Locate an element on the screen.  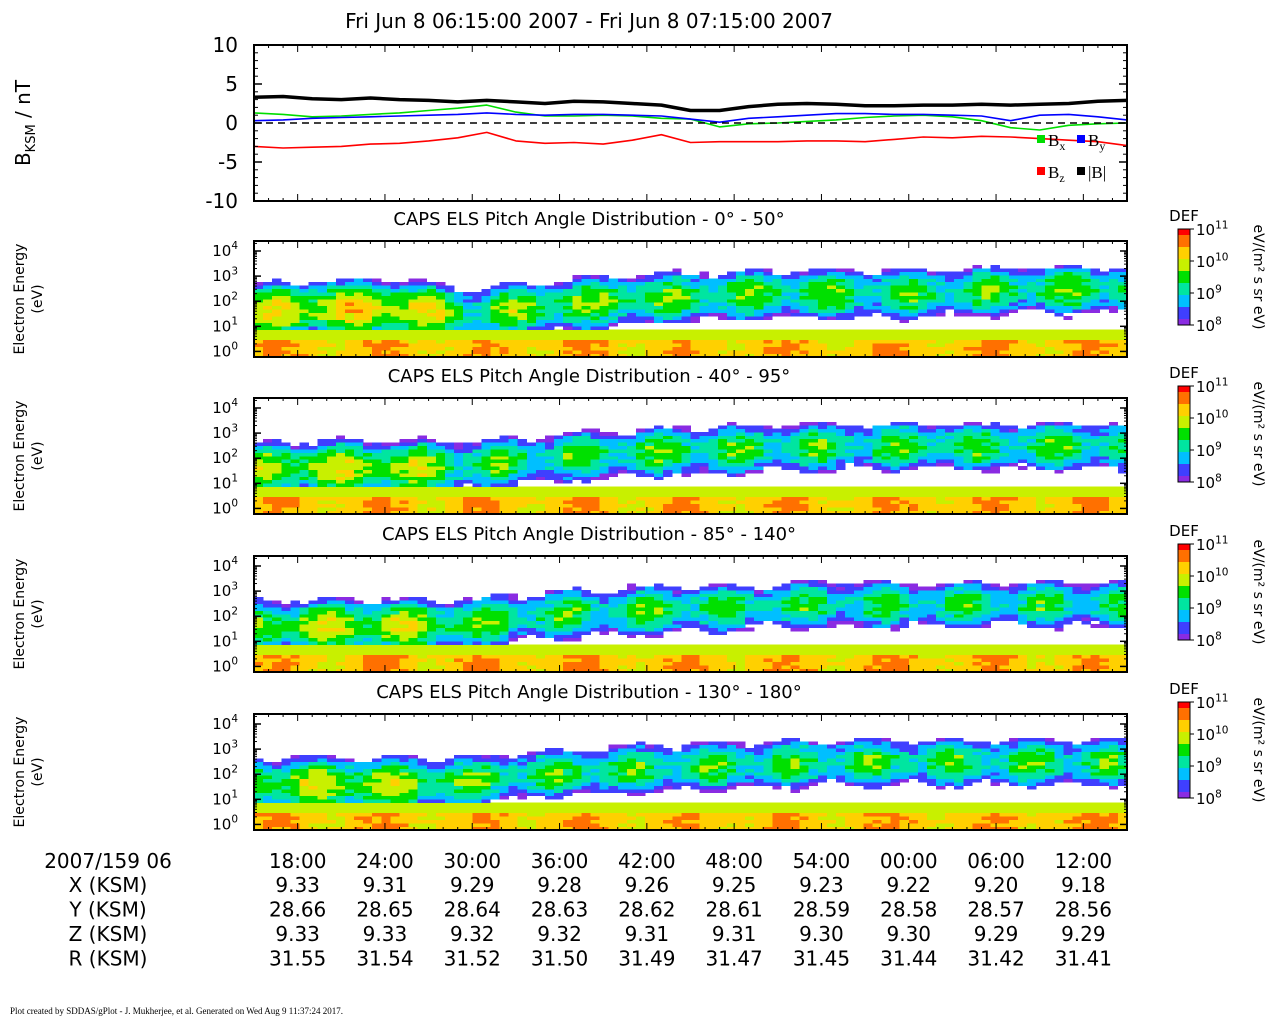
legend-swatch-By is located at coordinates (1081, 139).